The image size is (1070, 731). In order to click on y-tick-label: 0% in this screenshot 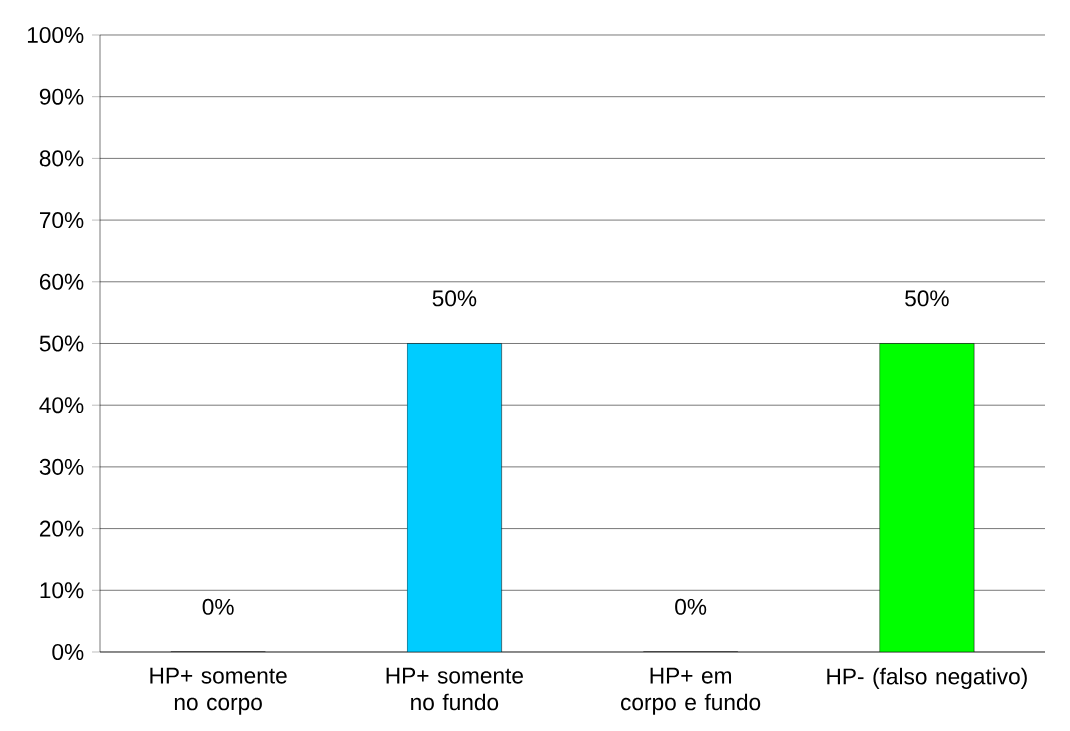, I will do `click(68, 652)`.